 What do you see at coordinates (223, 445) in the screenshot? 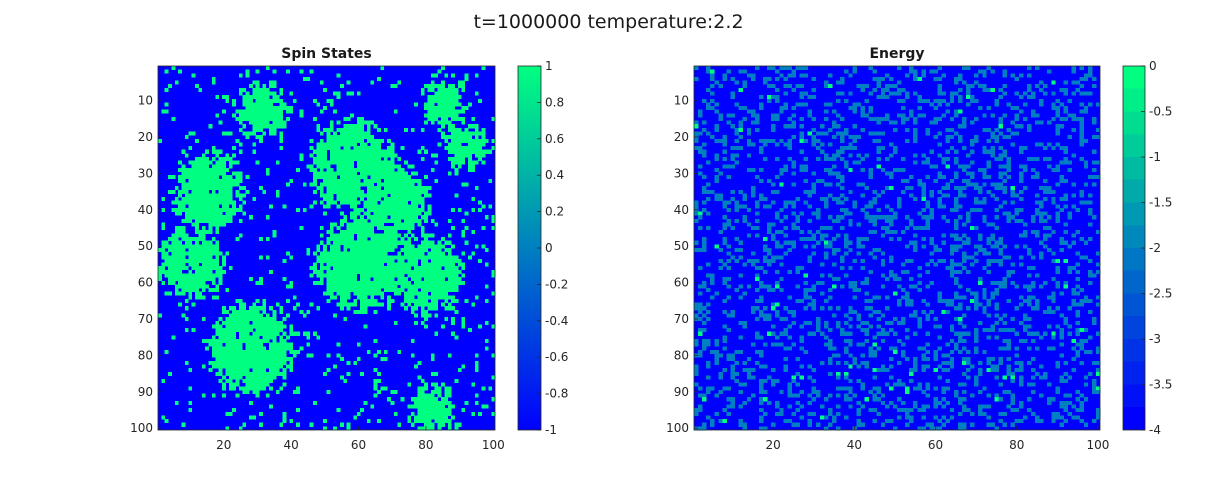
I see `x-tick-label: 20` at bounding box center [223, 445].